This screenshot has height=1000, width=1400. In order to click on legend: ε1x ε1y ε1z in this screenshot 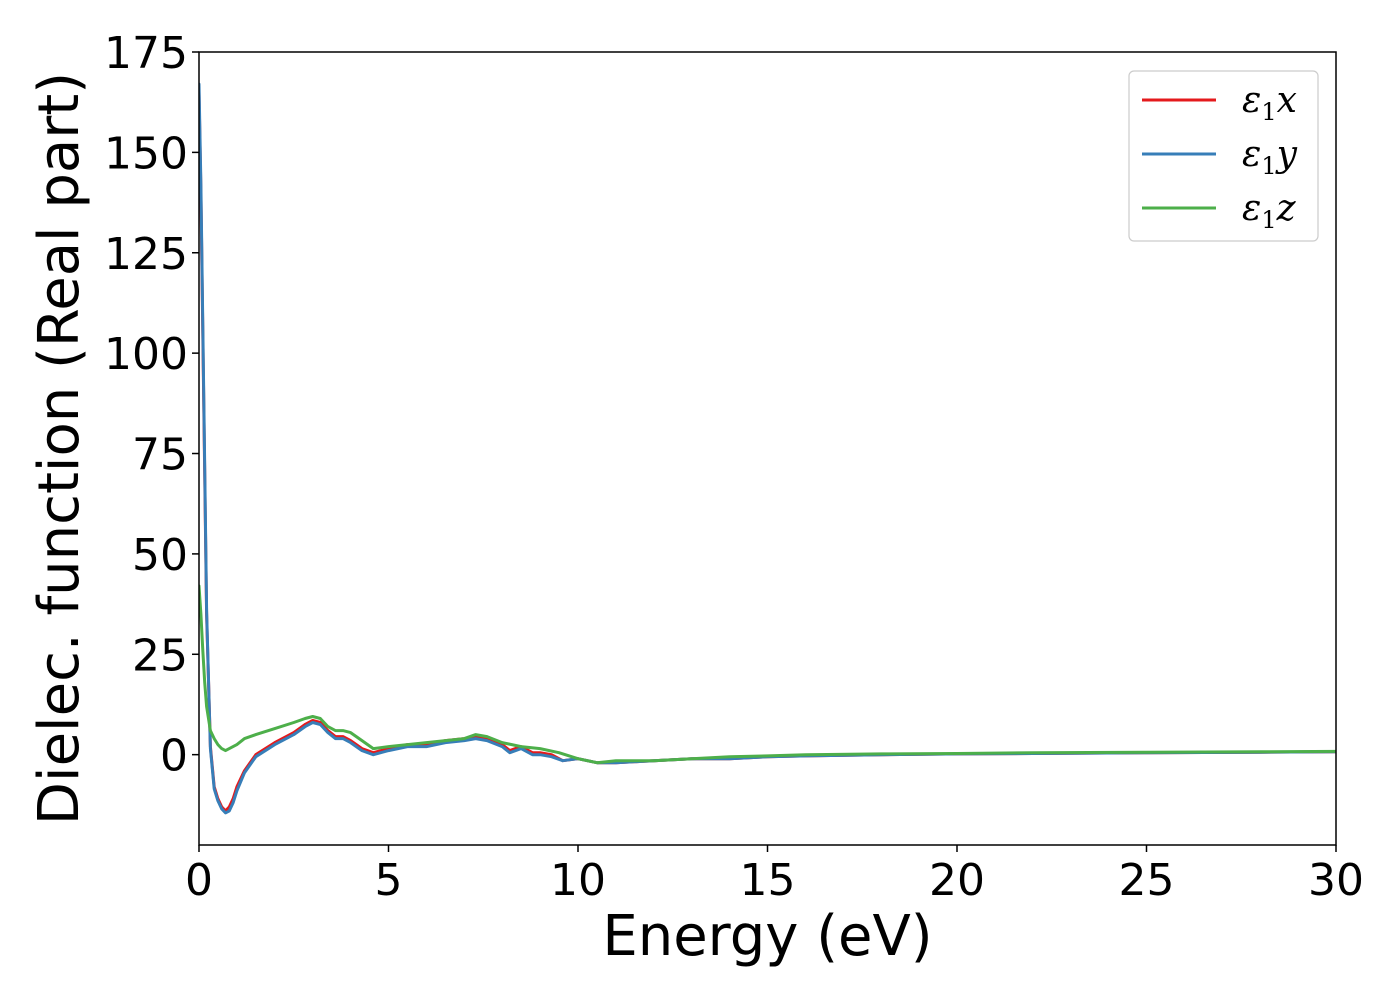, I will do `click(1223, 156)`.